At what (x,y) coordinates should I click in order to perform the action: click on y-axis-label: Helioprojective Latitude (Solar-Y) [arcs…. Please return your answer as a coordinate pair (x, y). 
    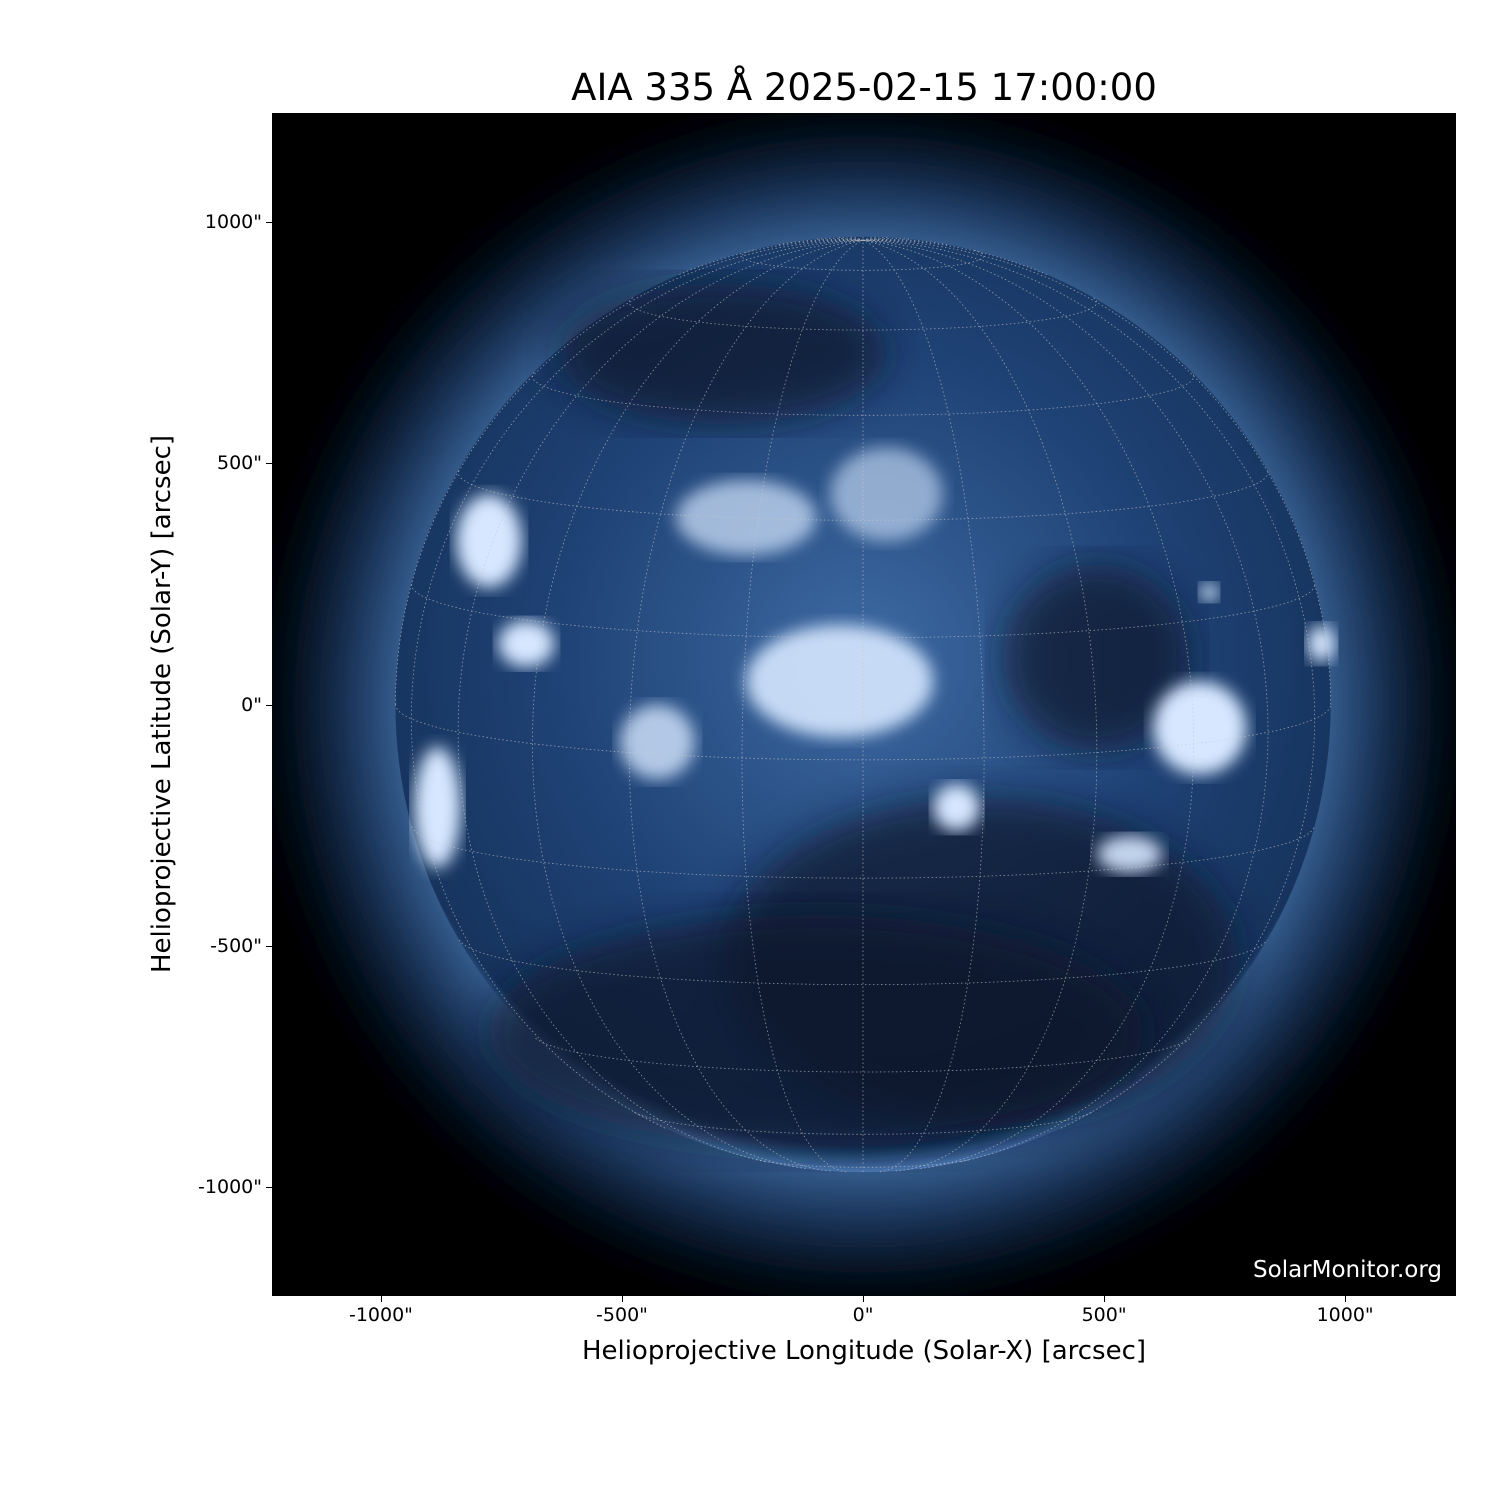
    Looking at the image, I should click on (162, 704).